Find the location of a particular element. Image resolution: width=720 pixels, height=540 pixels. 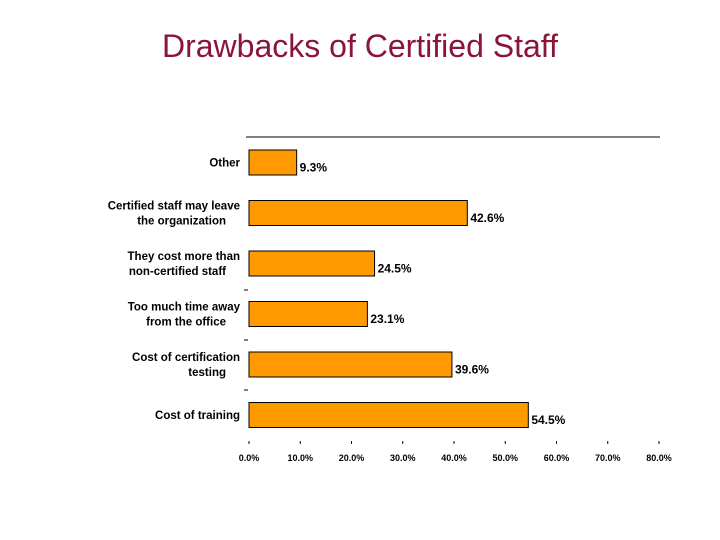

data-label: 54.5% is located at coordinates (548, 420).